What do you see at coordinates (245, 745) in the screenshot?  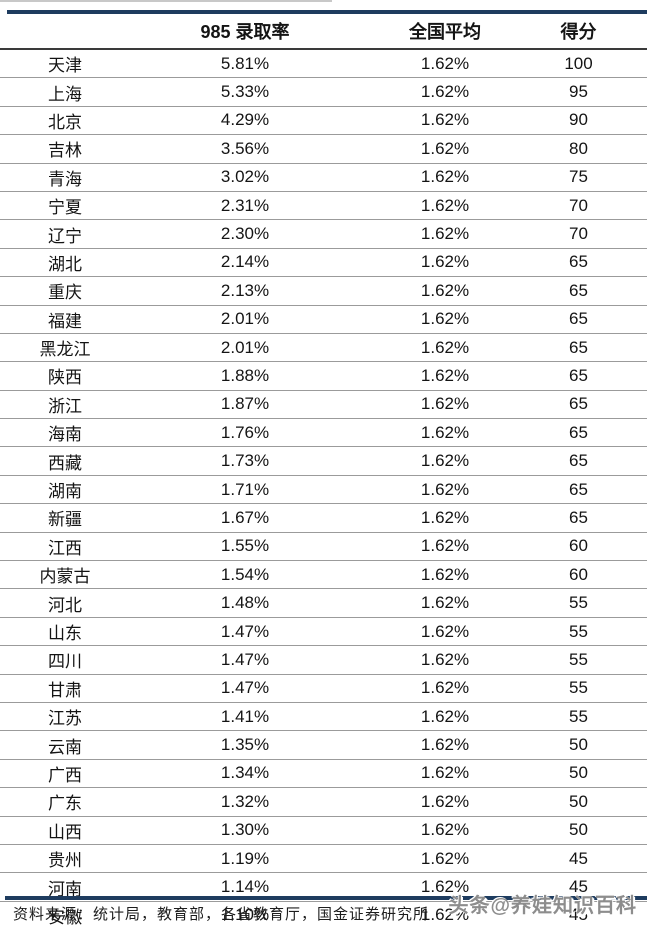 I see `rate-cell: 1.35%` at bounding box center [245, 745].